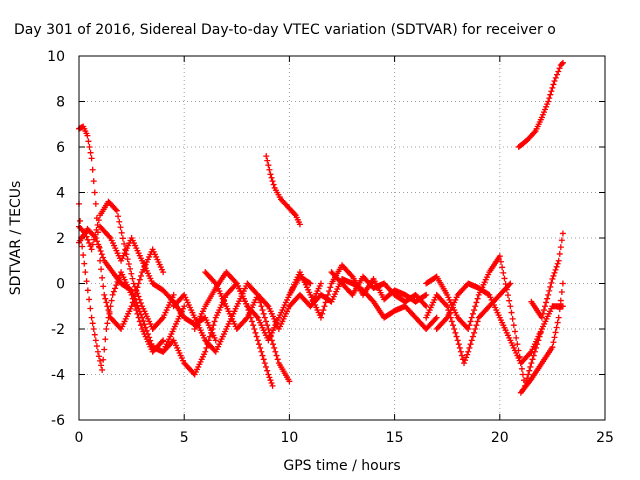  I want to click on x-tick-label: 5, so click(184, 438).